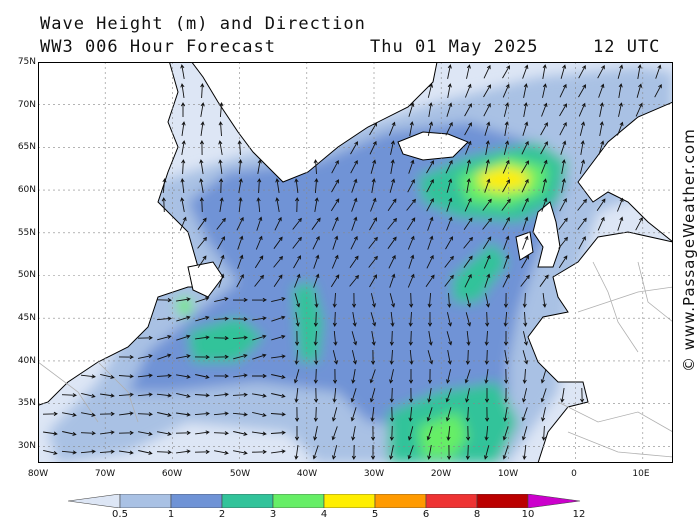  Describe the element at coordinates (273, 514) in the screenshot. I see `colorbar-label: 3` at that location.